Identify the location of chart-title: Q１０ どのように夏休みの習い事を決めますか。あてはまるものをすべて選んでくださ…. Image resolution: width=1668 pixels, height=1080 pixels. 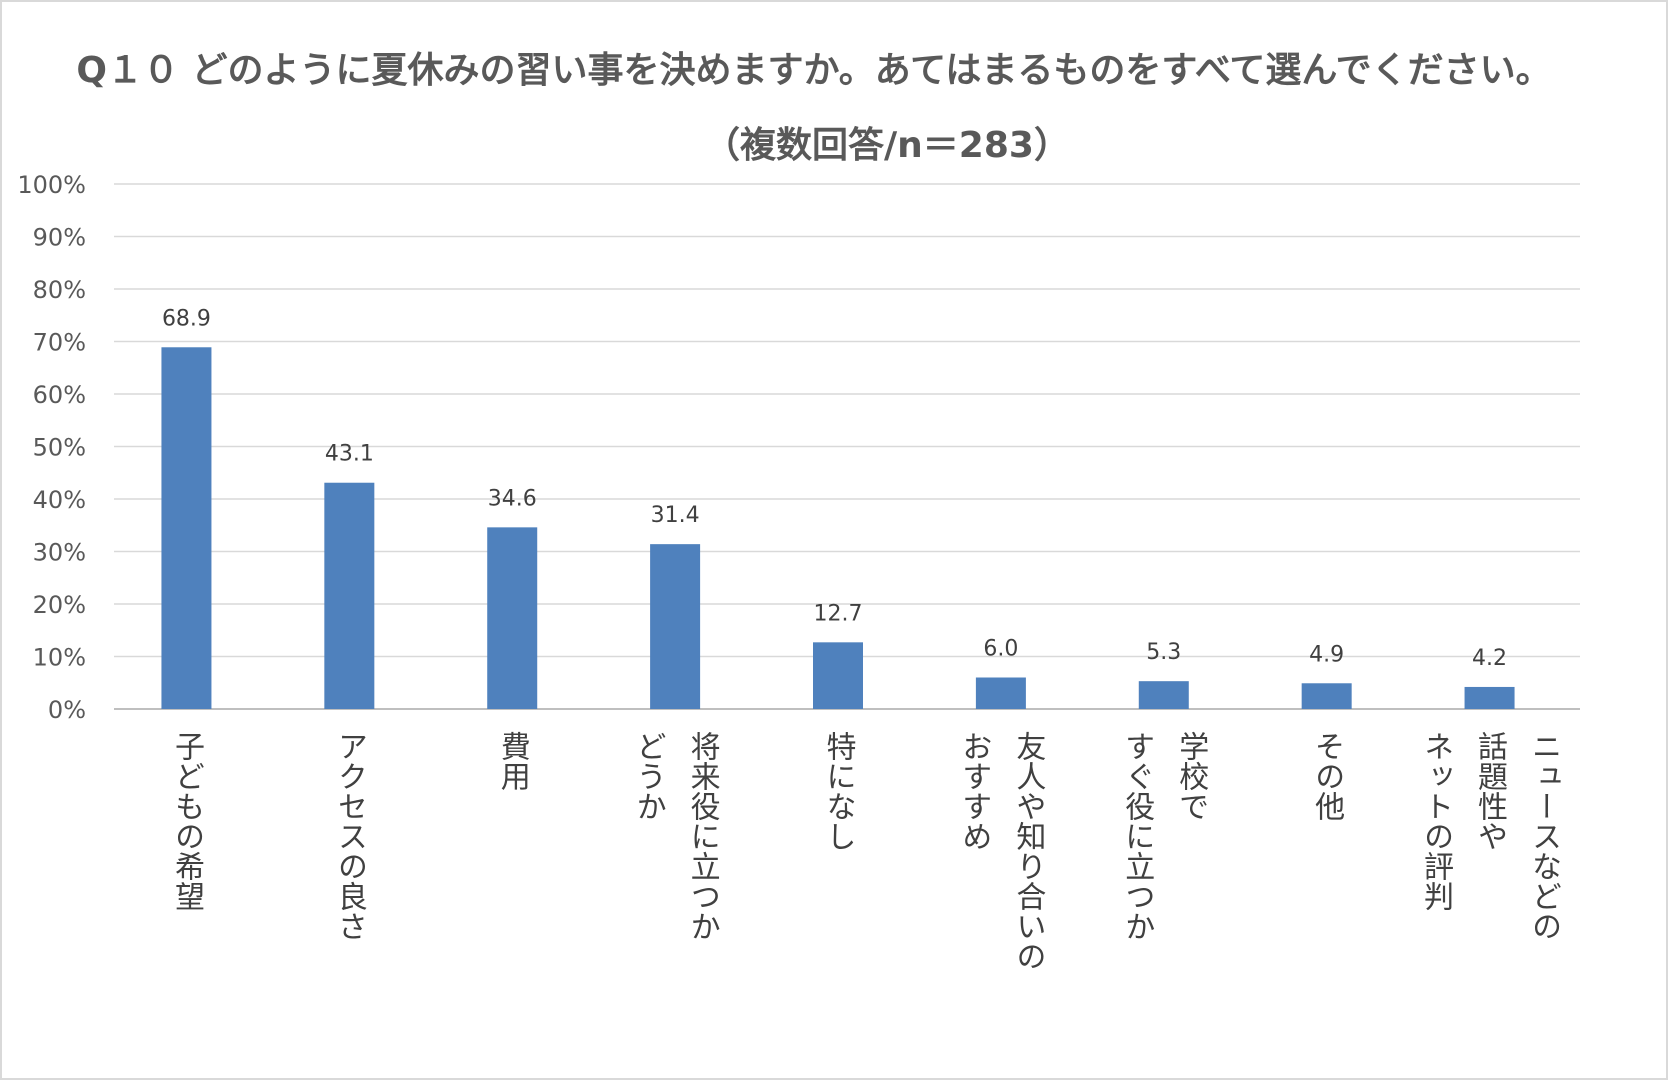
(813, 70).